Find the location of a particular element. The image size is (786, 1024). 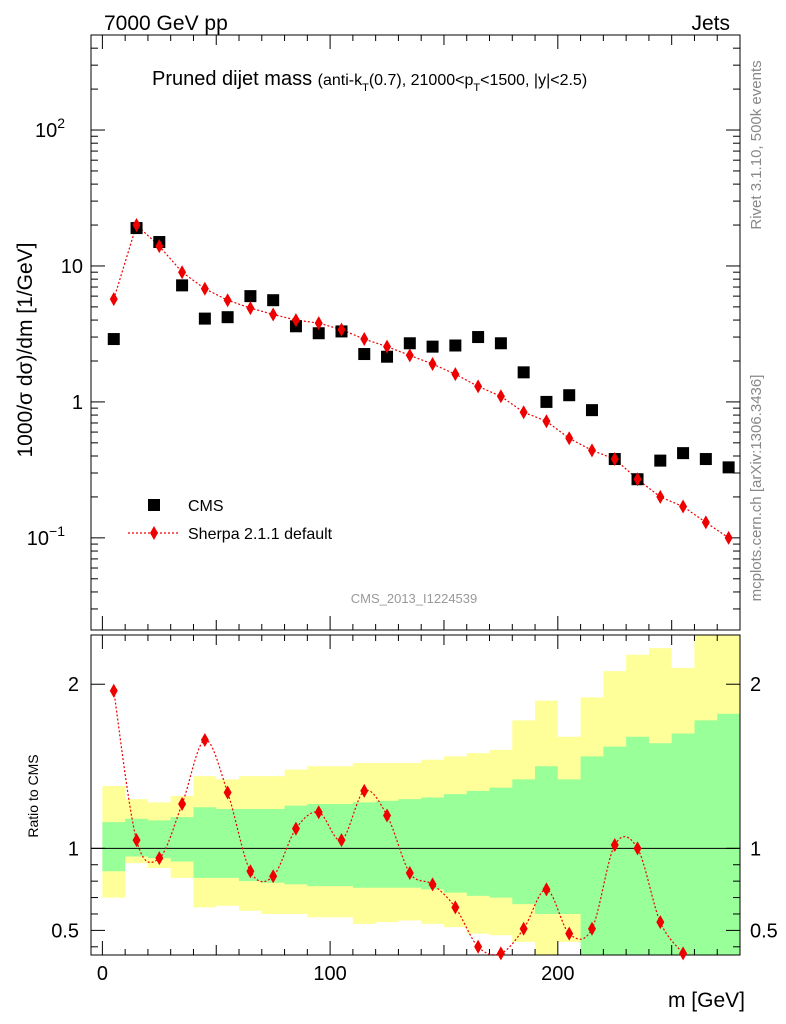

title-sub-1: (anti-k is located at coordinates (340, 80).